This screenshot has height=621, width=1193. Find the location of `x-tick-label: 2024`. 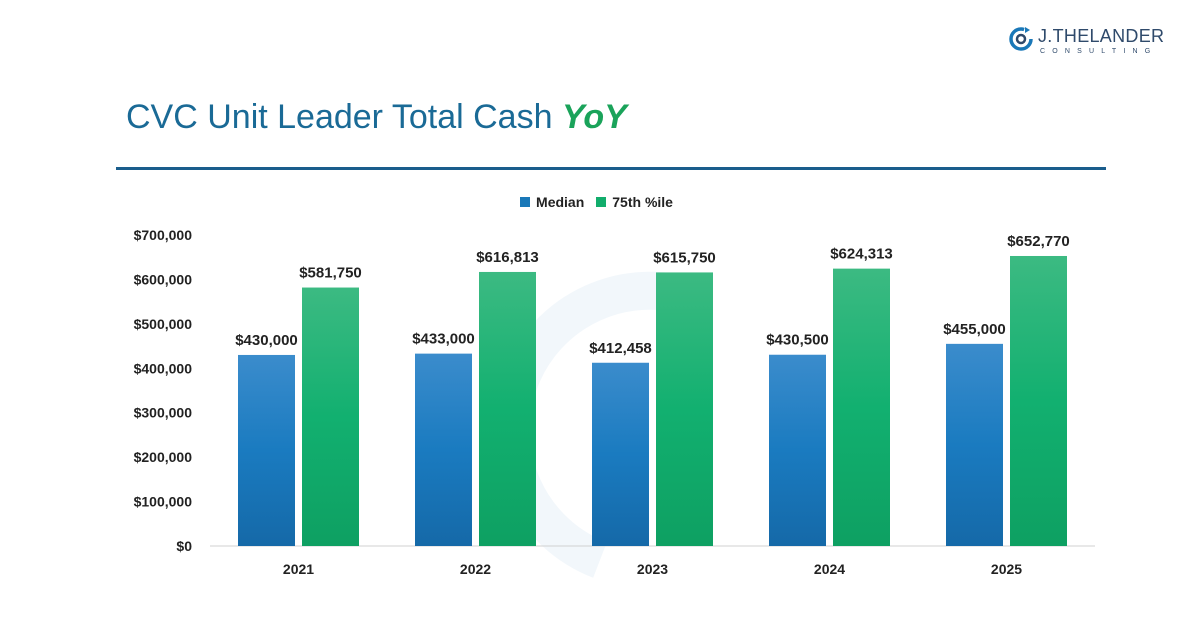

x-tick-label: 2024 is located at coordinates (829, 569).